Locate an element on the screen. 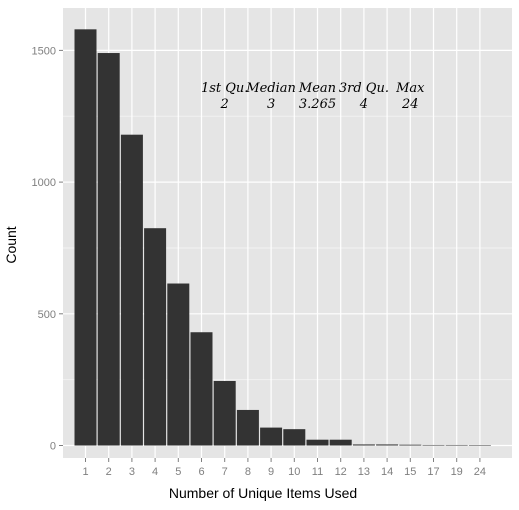  annotation-value: 3.265 is located at coordinates (317, 104).